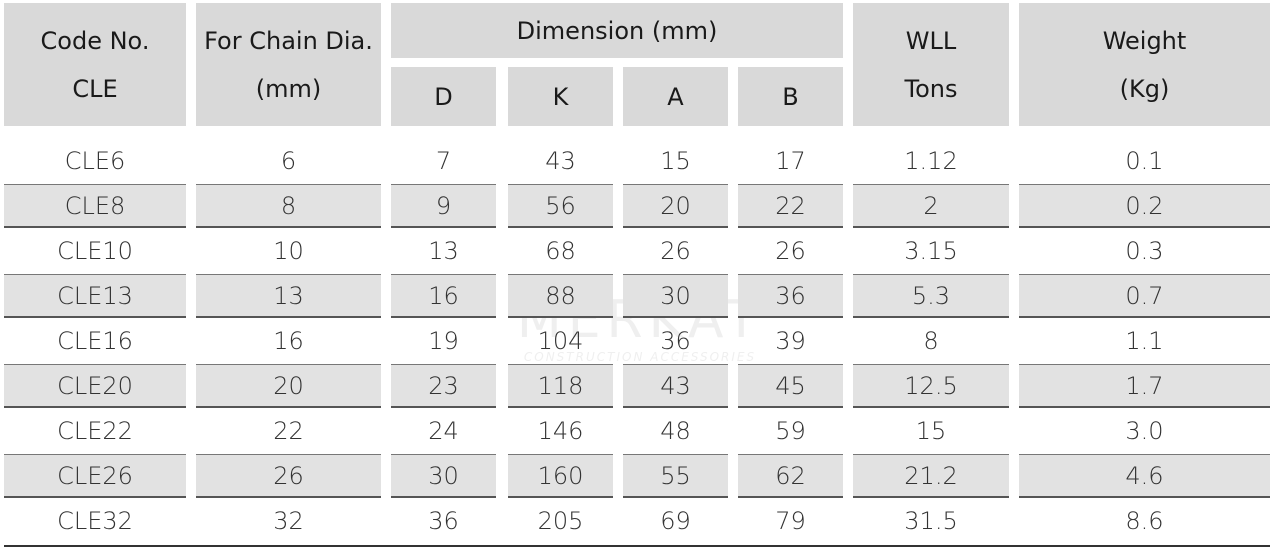 This screenshot has width=1275, height=551. Describe the element at coordinates (790, 521) in the screenshot. I see `table-cell: 79` at that location.